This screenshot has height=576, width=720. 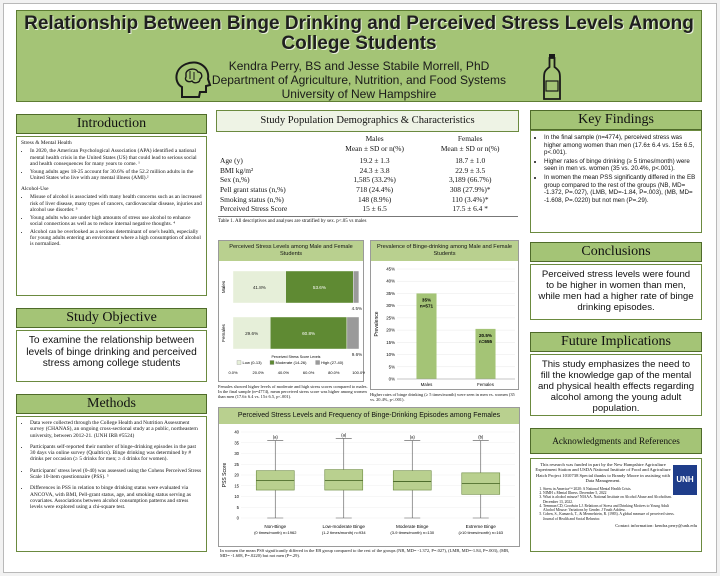 What do you see at coordinates (231, 161) in the screenshot?
I see `row-label: Age (y)` at bounding box center [231, 161].